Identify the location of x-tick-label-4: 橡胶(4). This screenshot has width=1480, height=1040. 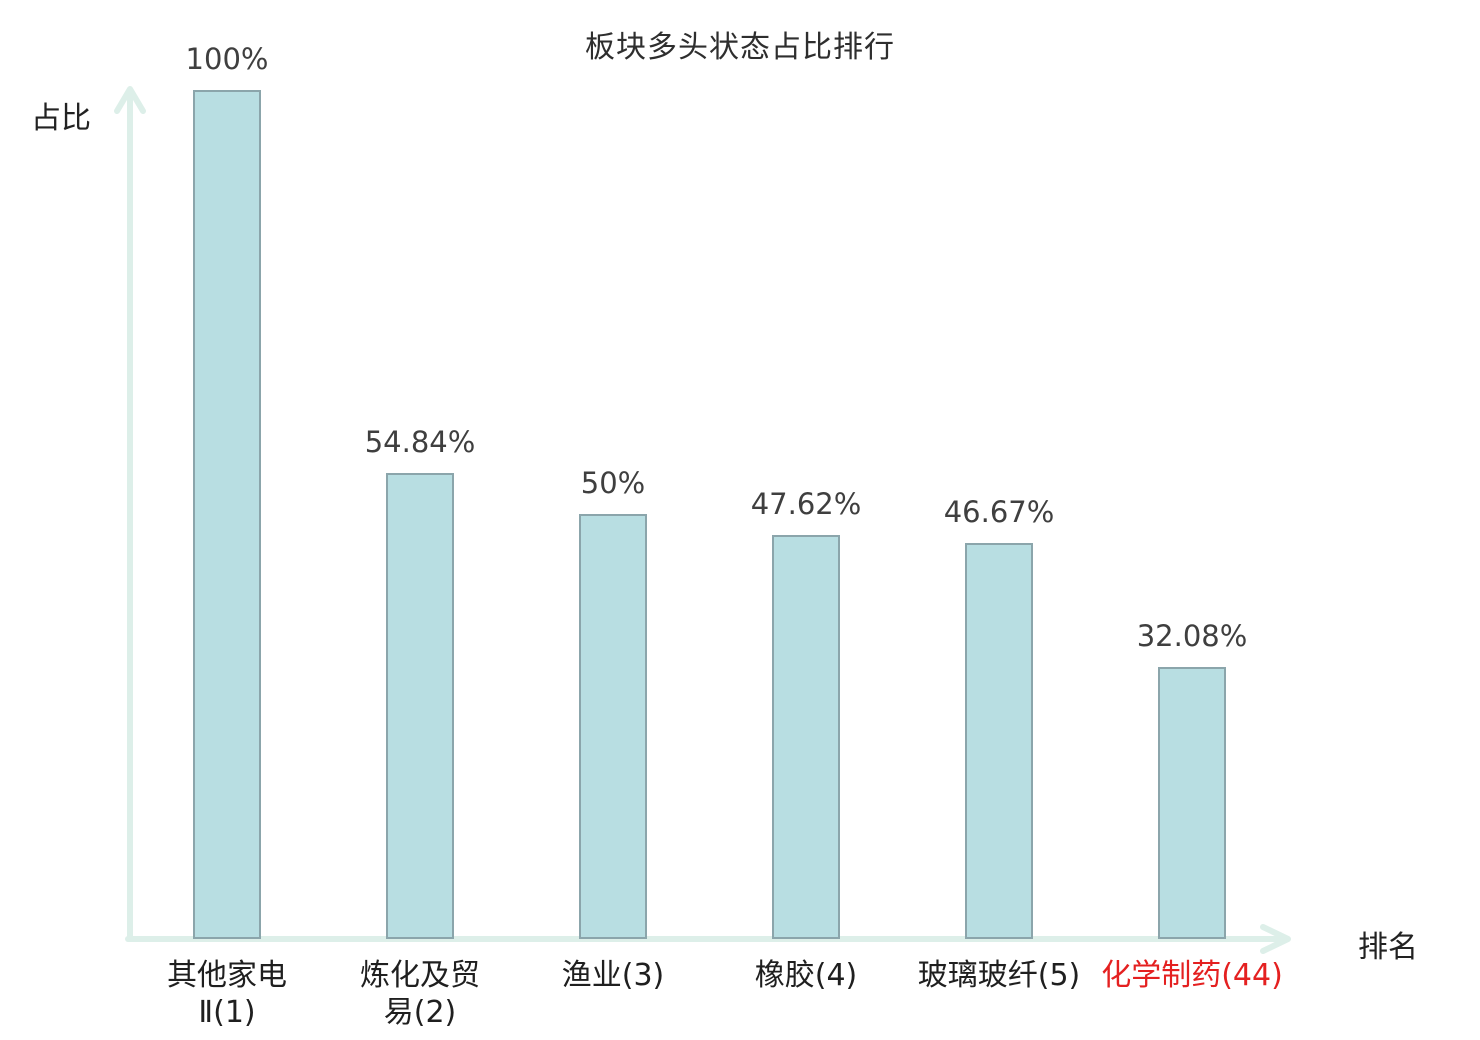
(806, 975).